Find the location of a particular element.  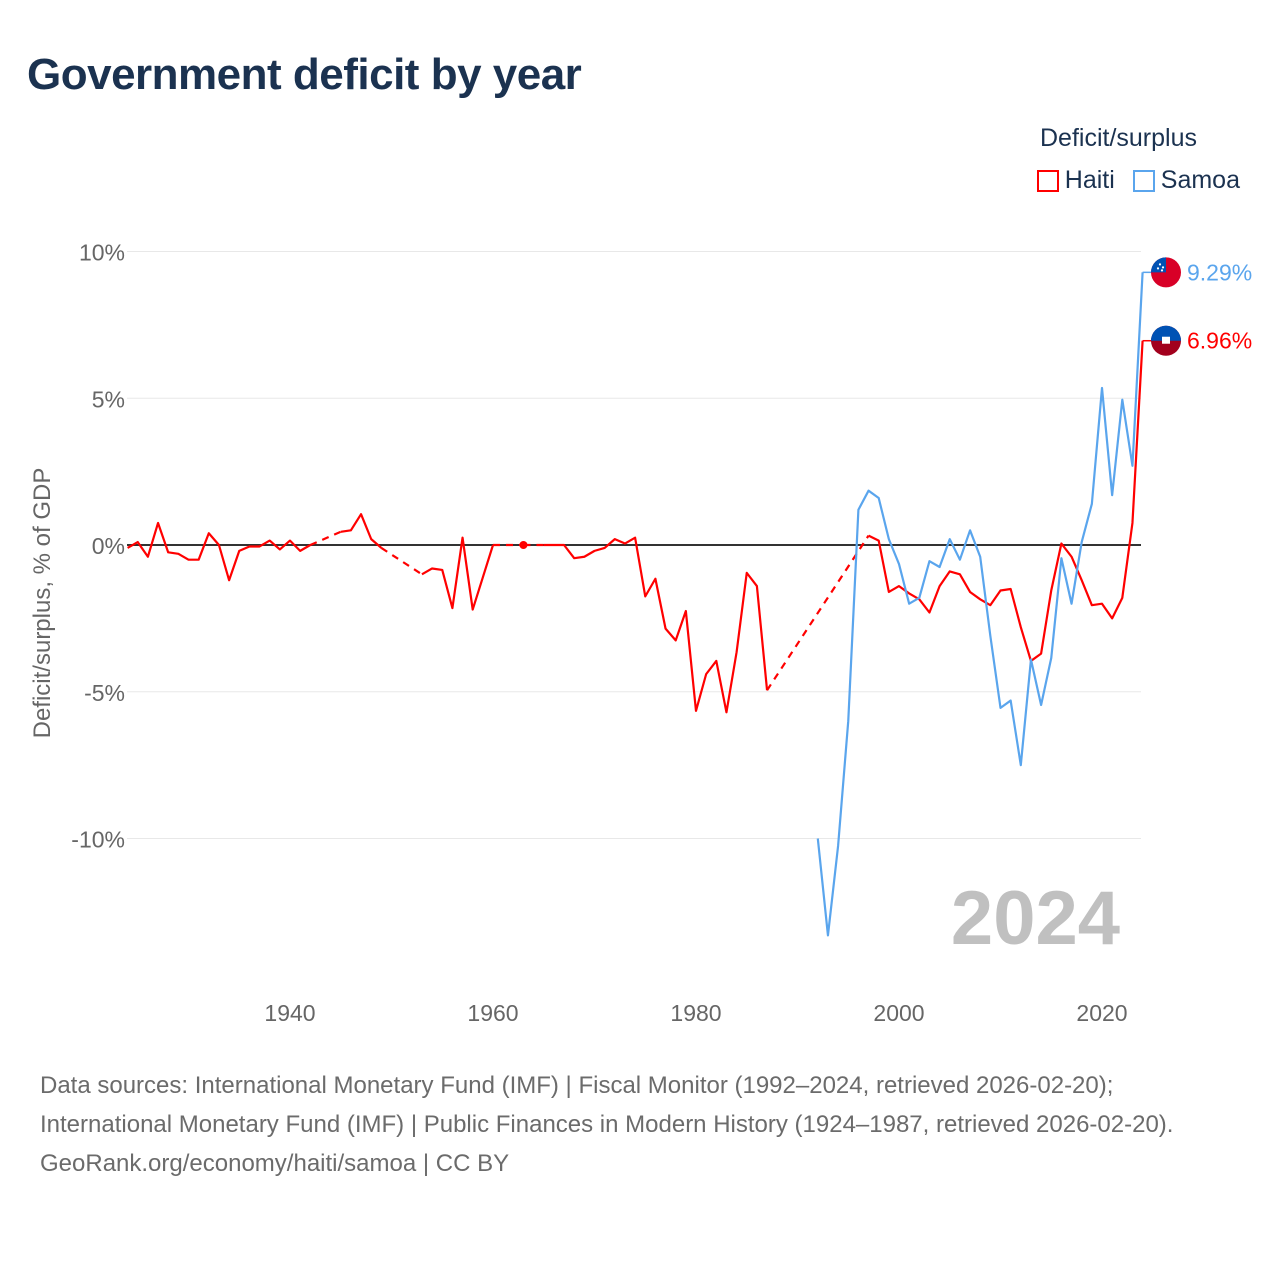

legend-item-samoa: Samoa is located at coordinates (1186, 180).